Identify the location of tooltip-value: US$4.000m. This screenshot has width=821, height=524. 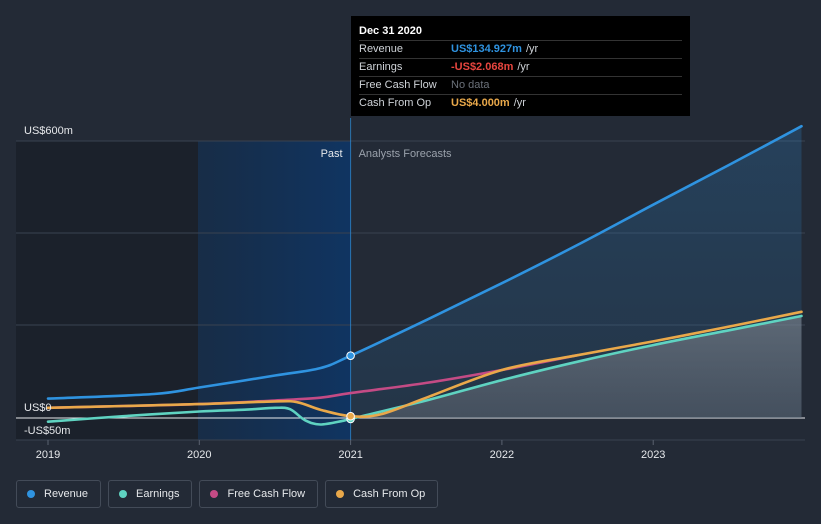
(480, 103).